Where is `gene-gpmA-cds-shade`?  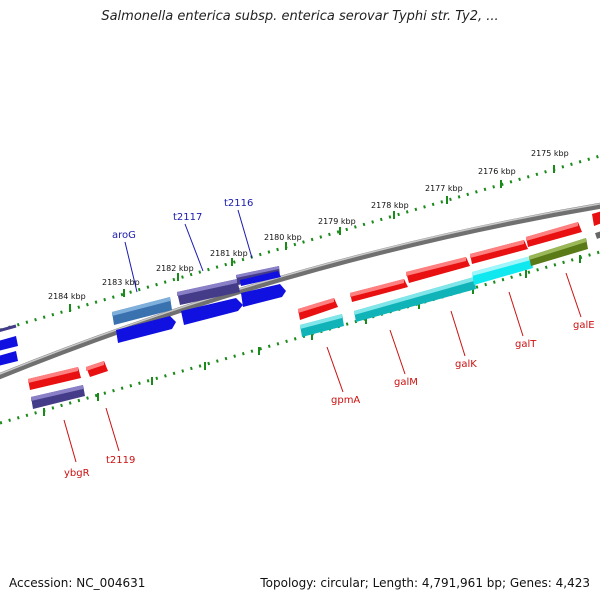
gene-gpmA-cds-shade is located at coordinates (321, 321).